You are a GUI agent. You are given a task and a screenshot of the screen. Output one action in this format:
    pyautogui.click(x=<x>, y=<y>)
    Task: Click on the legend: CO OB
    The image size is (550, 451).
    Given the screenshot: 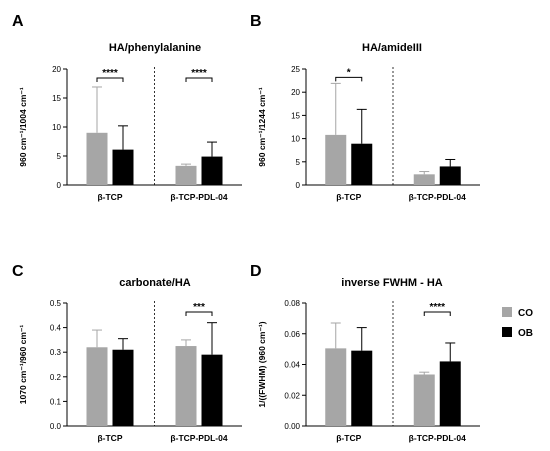 What is the action you would take?
    pyautogui.click(x=517, y=323)
    